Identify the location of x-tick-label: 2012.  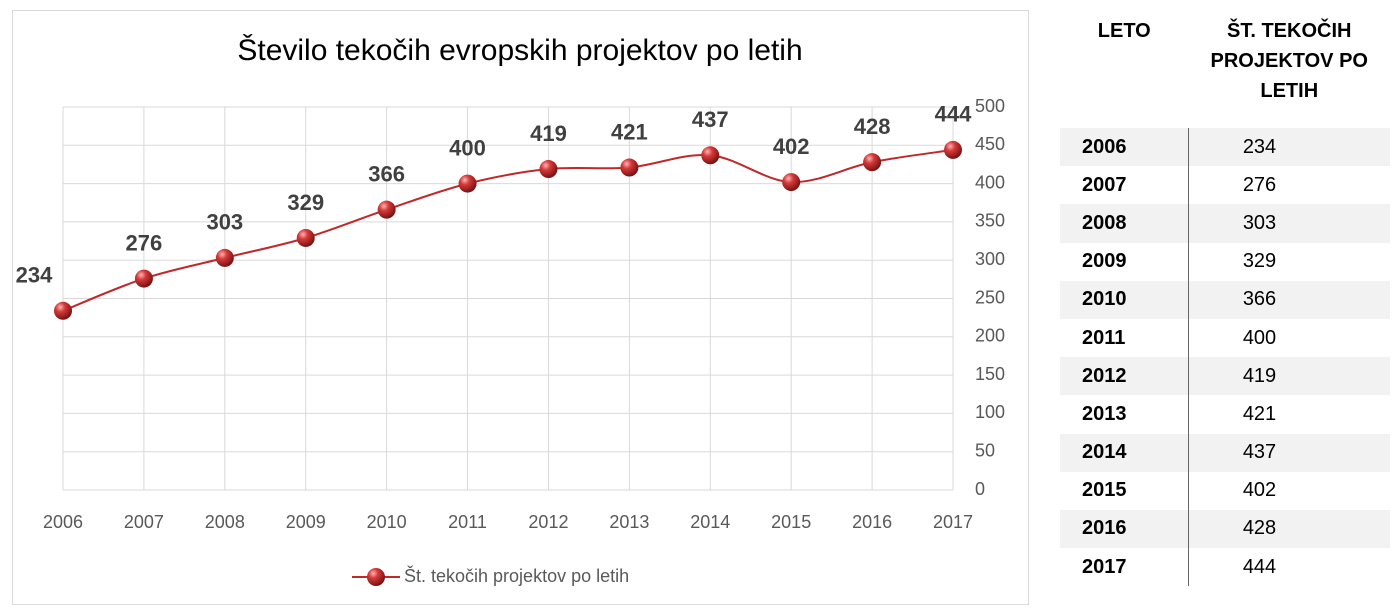
(548, 522).